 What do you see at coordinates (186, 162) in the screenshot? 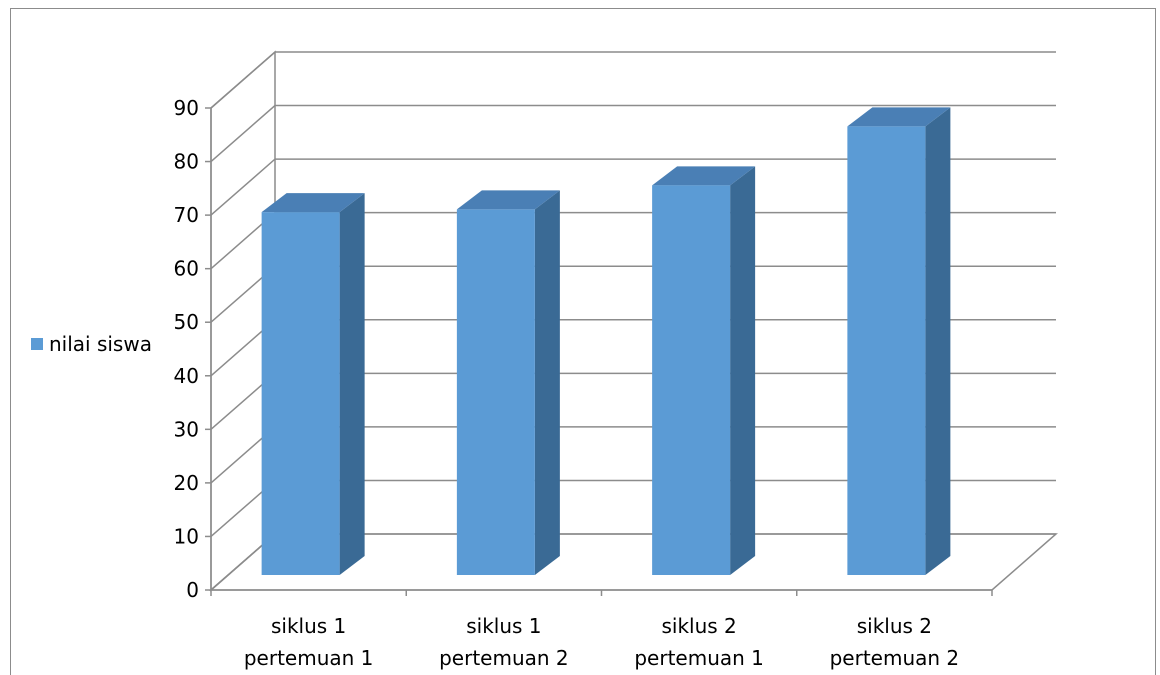
I see `y-tick-label: 80` at bounding box center [186, 162].